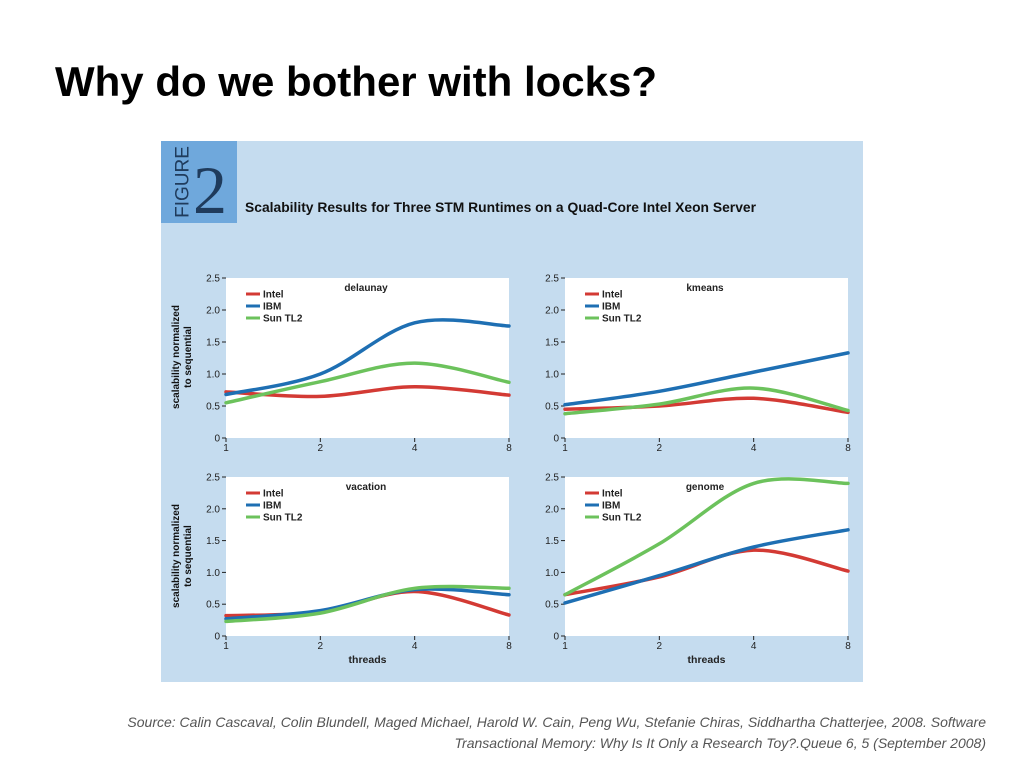 The height and width of the screenshot is (768, 1024). What do you see at coordinates (188, 556) in the screenshot?
I see `y-axis-label-bottom-2: to sequential` at bounding box center [188, 556].